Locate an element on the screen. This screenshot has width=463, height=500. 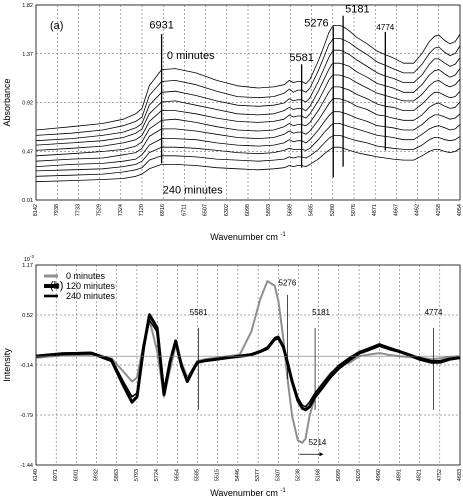
y-axis-label: Intensity is located at coordinates (7, 365).